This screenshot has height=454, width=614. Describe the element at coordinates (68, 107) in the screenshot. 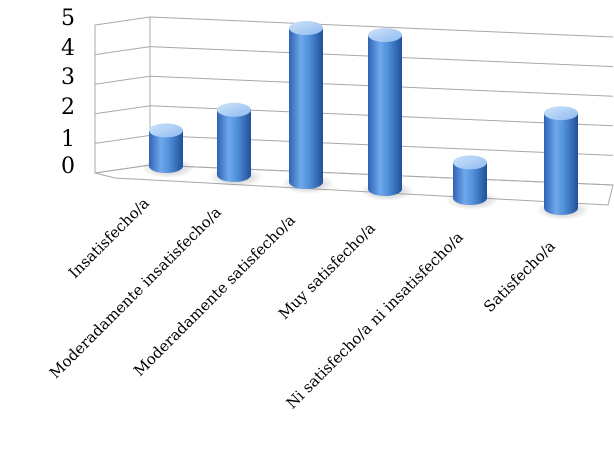

I see `y-tick-label: 2` at that location.